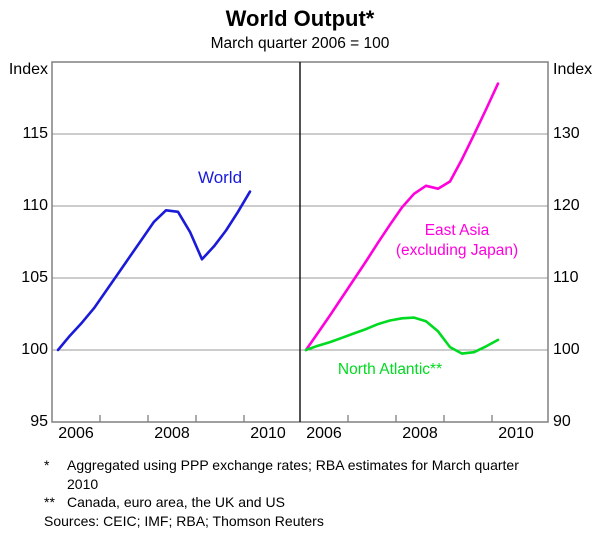 The width and height of the screenshot is (600, 539). I want to click on left-axis-tick-label: 115, so click(35, 133).